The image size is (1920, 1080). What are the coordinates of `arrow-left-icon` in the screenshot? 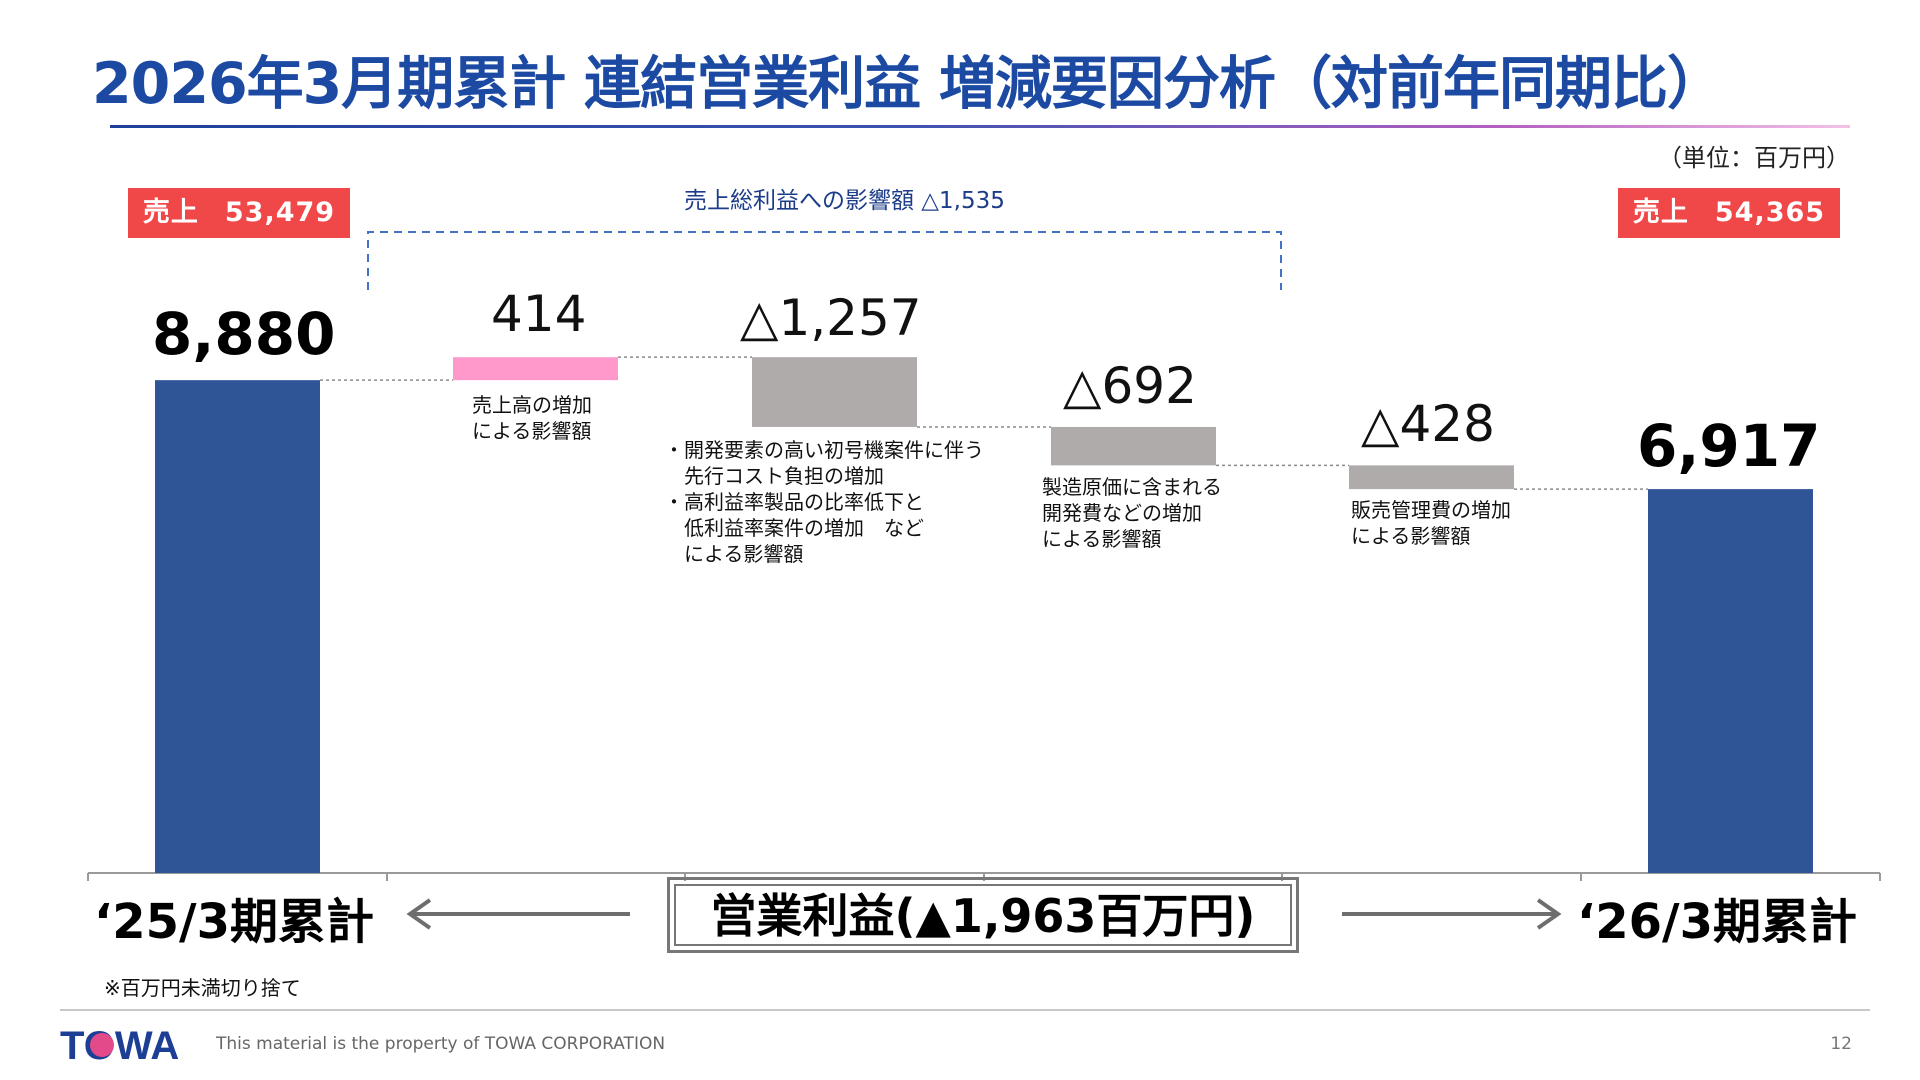 It's located at (419, 914).